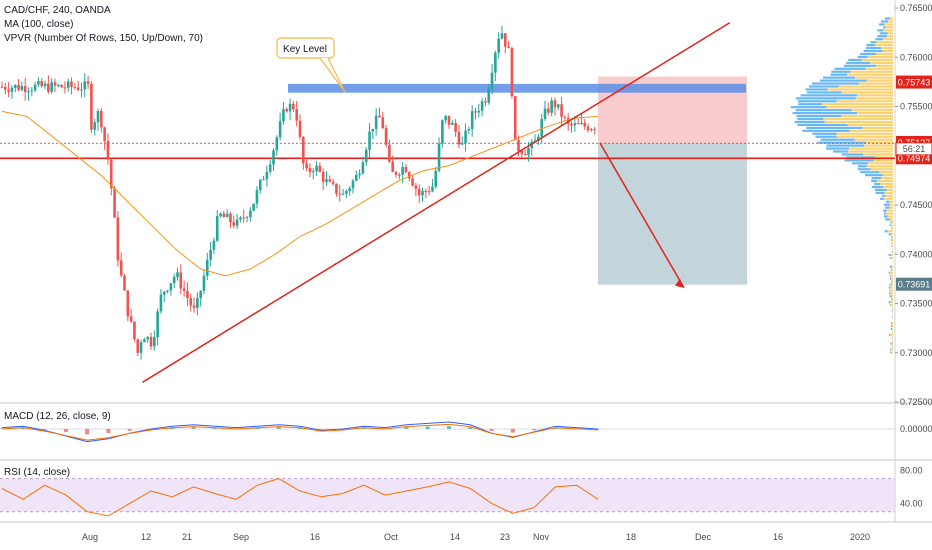 This screenshot has width=932, height=550. Describe the element at coordinates (541, 537) in the screenshot. I see `x-tick-label: Nov` at that location.